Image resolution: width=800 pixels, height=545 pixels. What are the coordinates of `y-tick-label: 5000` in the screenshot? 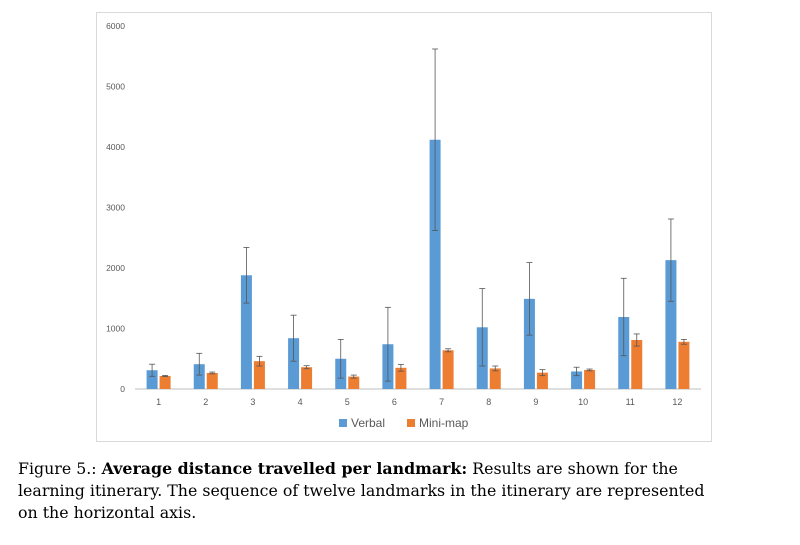 It's located at (115, 87).